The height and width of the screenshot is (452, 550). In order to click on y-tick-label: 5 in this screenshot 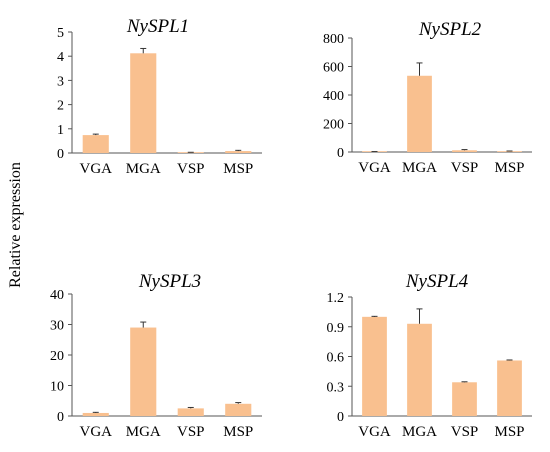, I will do `click(60, 33)`.